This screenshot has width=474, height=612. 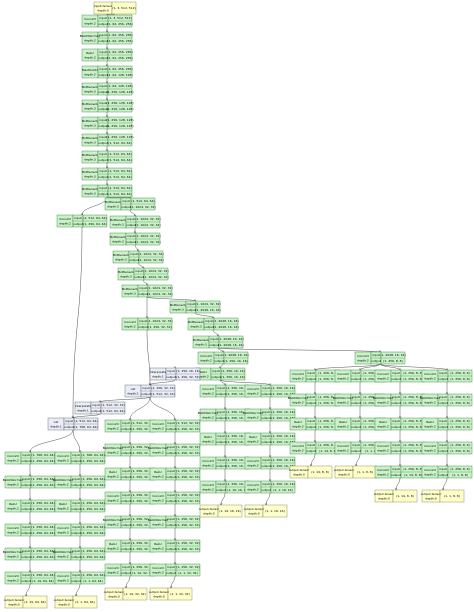 What do you see at coordinates (320, 472) in the screenshot?
I see `output-shape: (1, 19, 8, 8)` at bounding box center [320, 472].